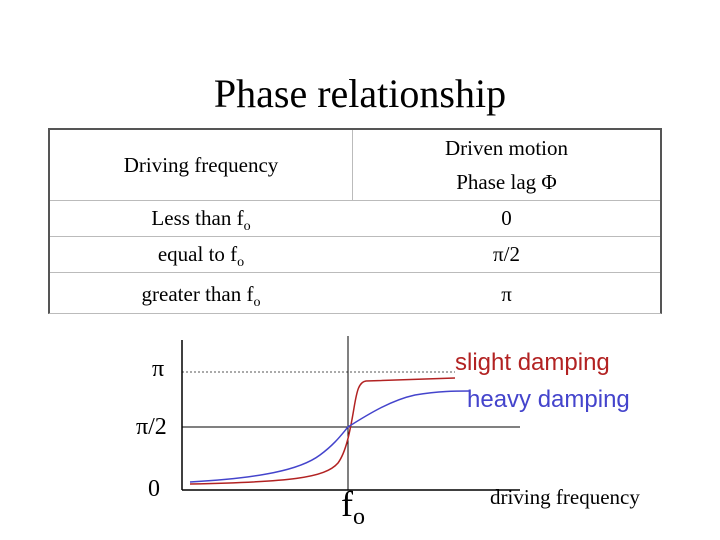  I want to click on legend-heavy-damping: heavy damping, so click(548, 399).